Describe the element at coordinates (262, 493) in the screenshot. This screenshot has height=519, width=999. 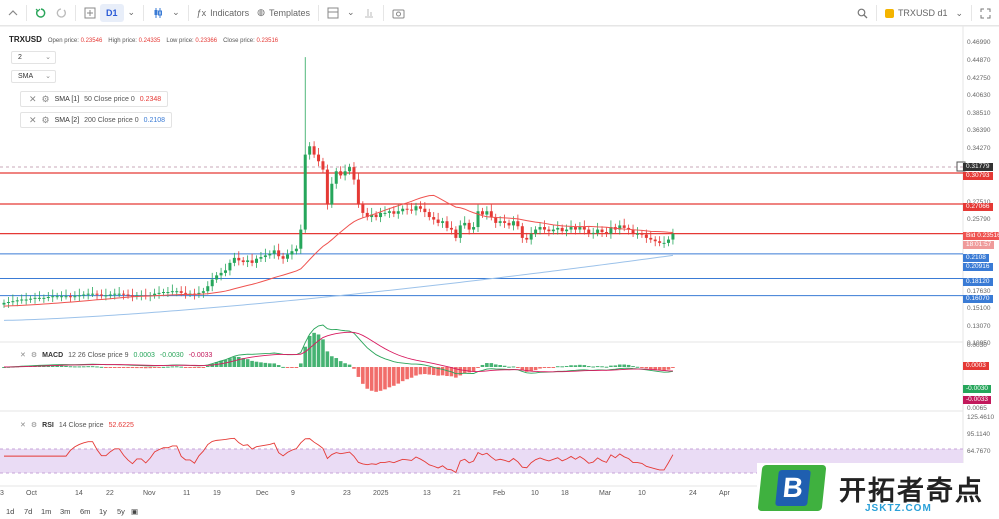
I see `time-axis-label: Dec` at that location.